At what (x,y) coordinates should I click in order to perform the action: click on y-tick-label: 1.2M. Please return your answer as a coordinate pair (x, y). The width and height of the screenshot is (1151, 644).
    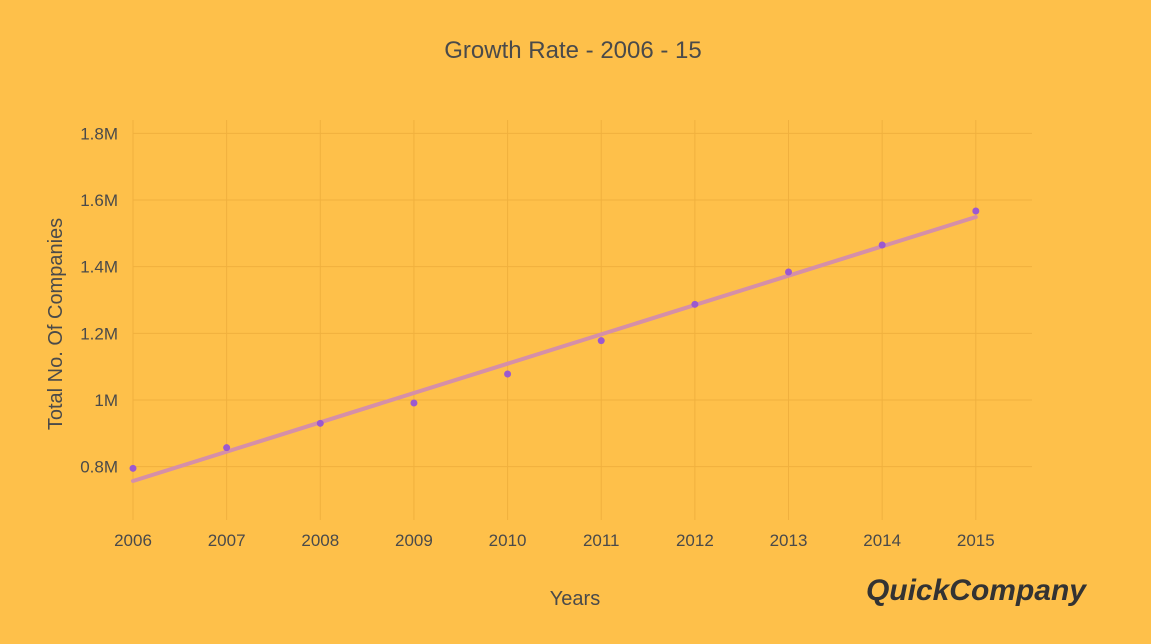
    Looking at the image, I should click on (99, 333).